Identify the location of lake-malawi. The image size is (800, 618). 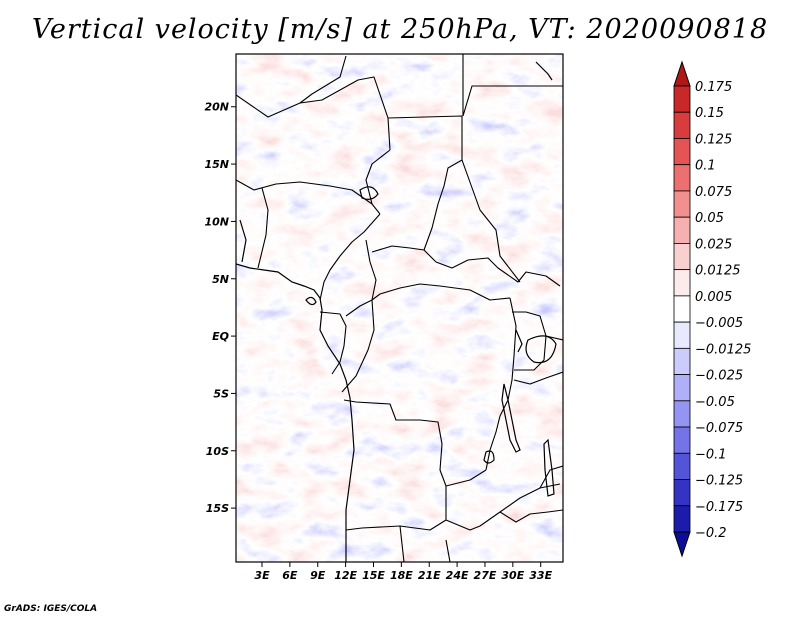
(549, 467).